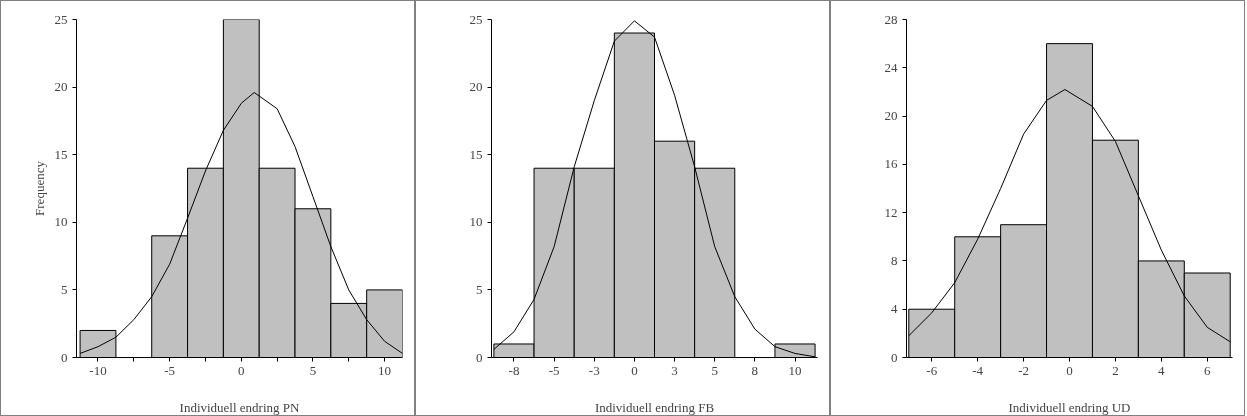 The height and width of the screenshot is (416, 1247). What do you see at coordinates (932, 370) in the screenshot?
I see `x-tick-label: -6` at bounding box center [932, 370].